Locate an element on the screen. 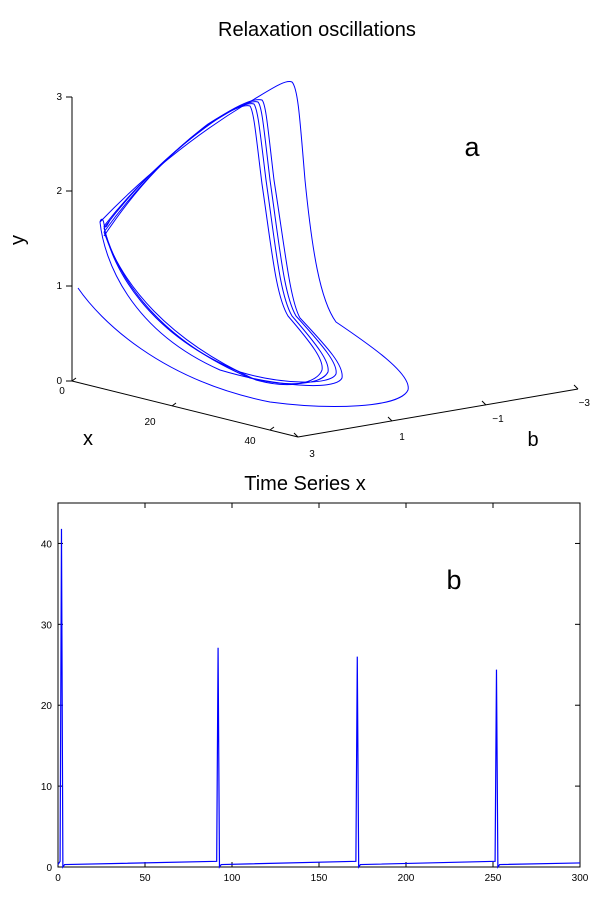 The image size is (594, 911). y-tick-label: 40 is located at coordinates (47, 544).